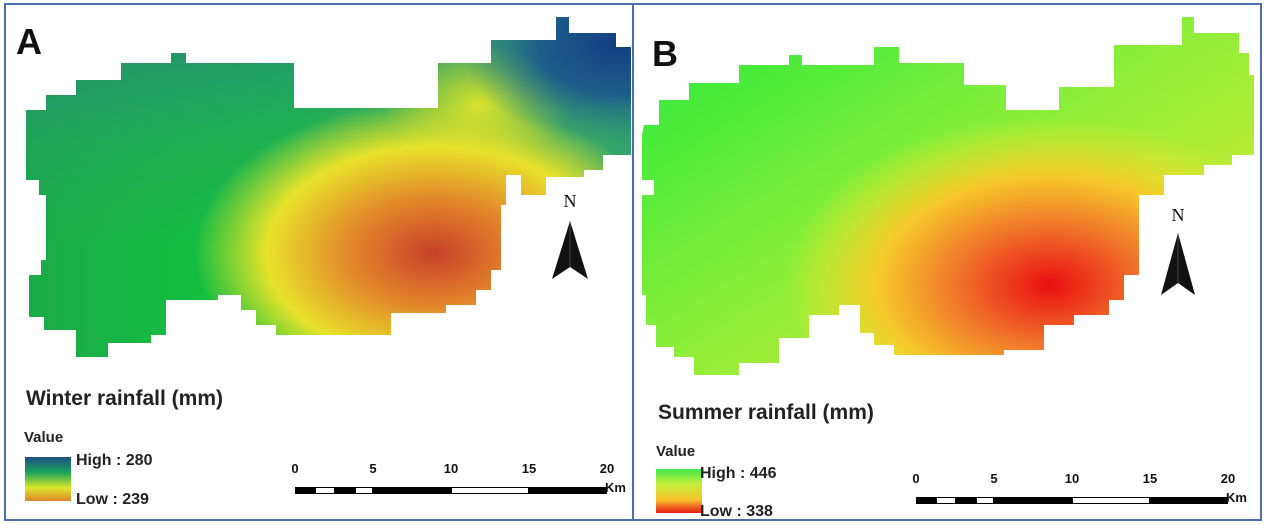 This screenshot has height=525, width=1265. What do you see at coordinates (665, 53) in the screenshot?
I see `panel-letter: B` at bounding box center [665, 53].